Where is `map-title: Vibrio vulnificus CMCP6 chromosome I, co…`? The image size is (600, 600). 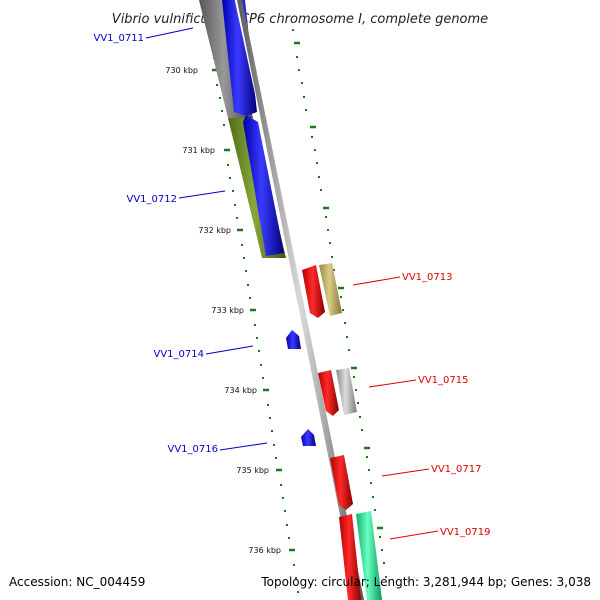
map-title: Vibrio vulnificus CMCP6 chromosome I, co… is located at coordinates (300, 19).